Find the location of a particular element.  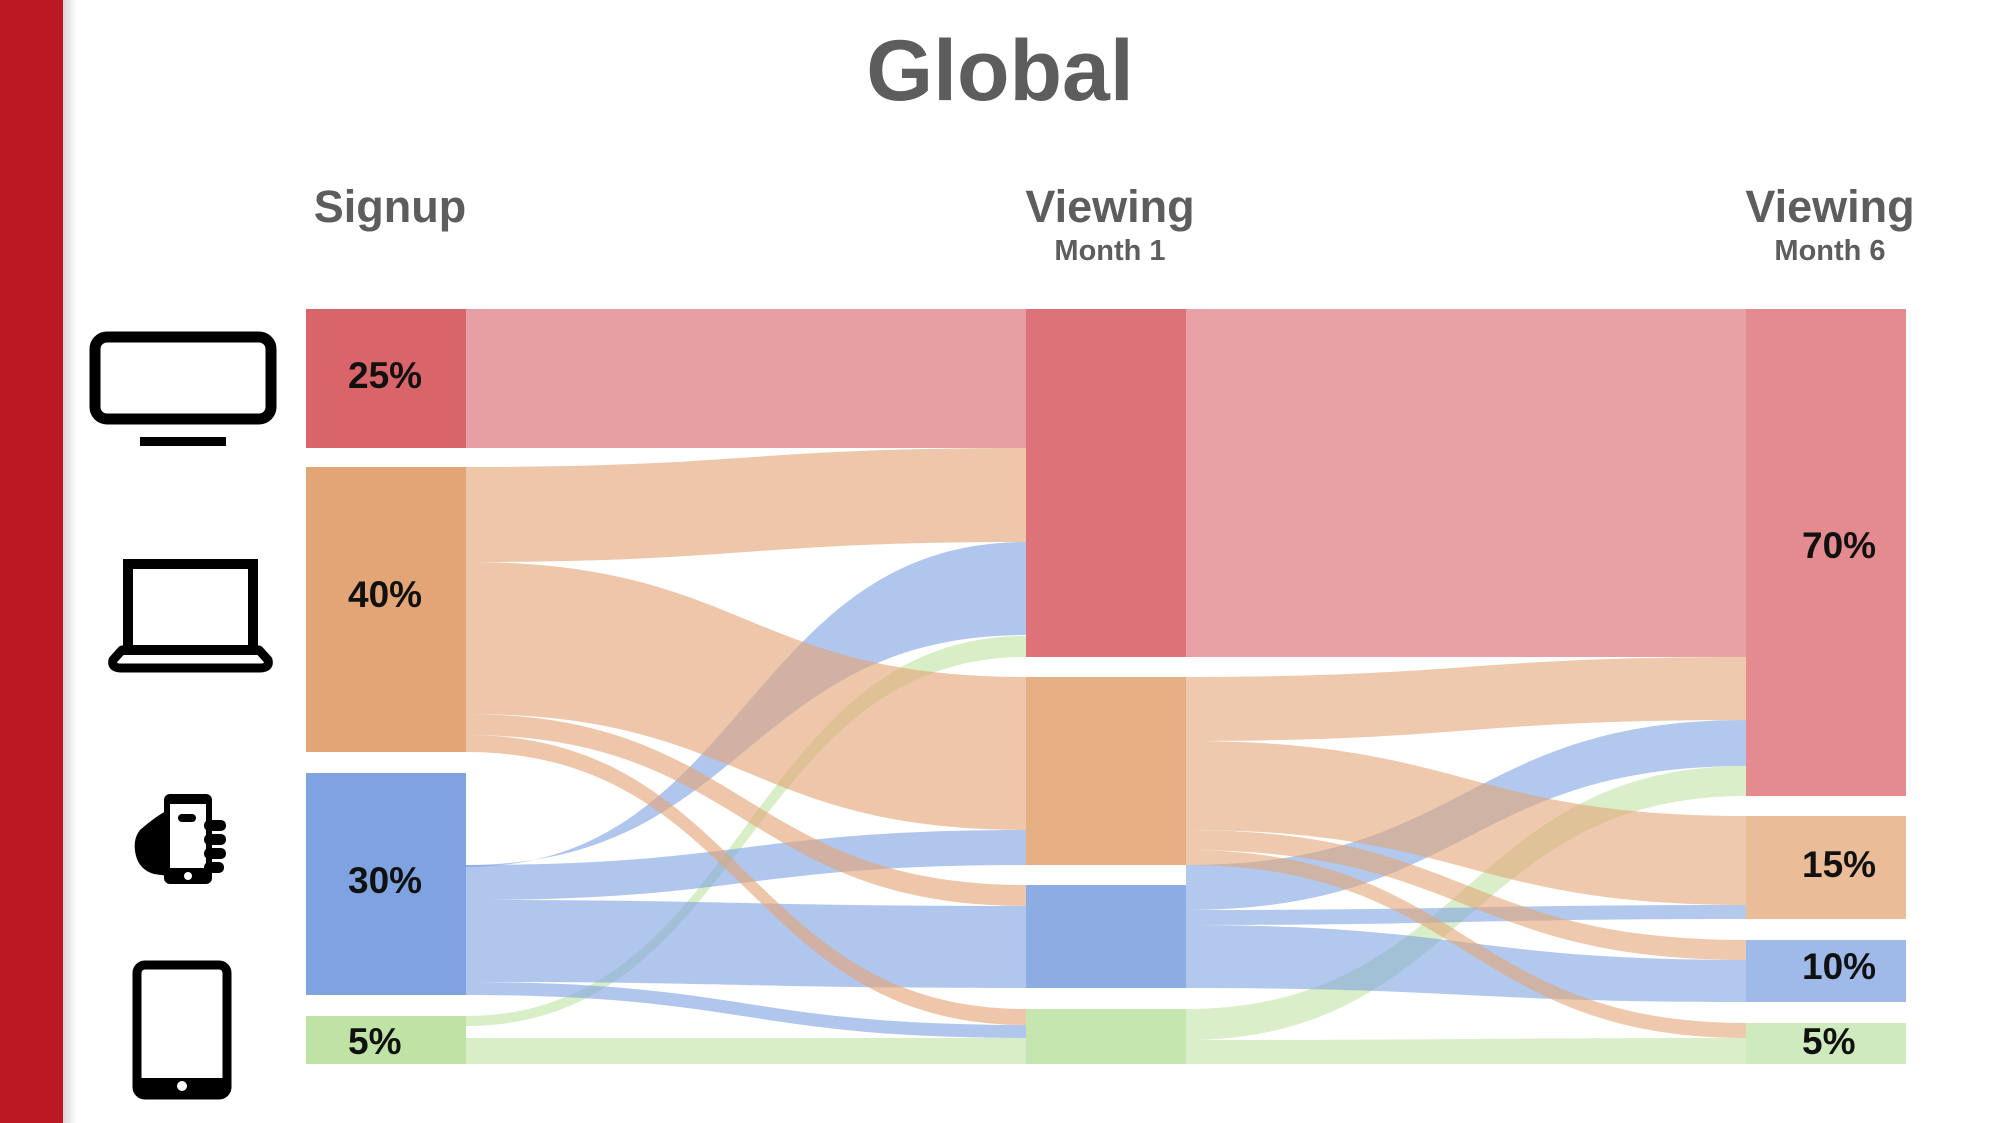

sidebar-accent-bar is located at coordinates (31, 561).